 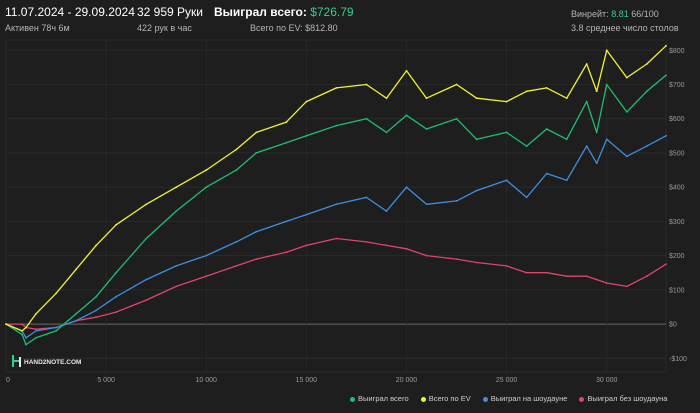 I want to click on legend-item: Выиграл всего, so click(x=379, y=398).